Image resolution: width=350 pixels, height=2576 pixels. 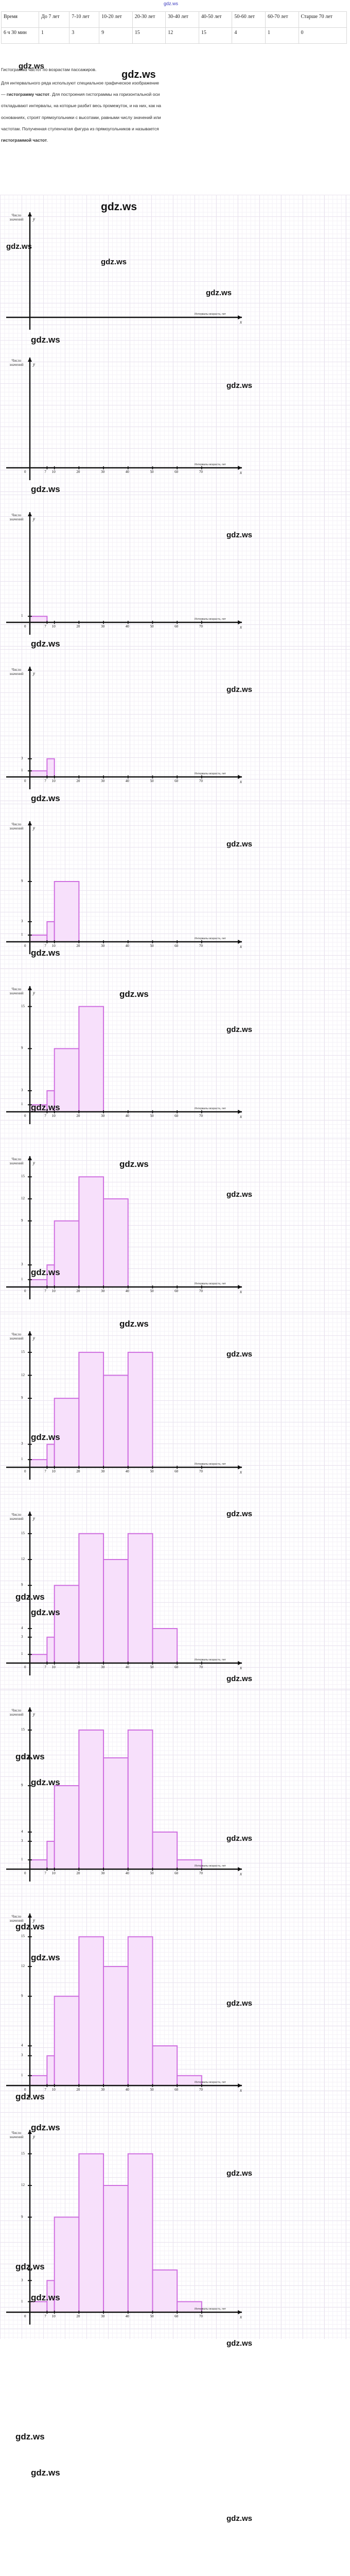 I want to click on table-header-cell: Старше 70 лет, so click(x=322, y=19).